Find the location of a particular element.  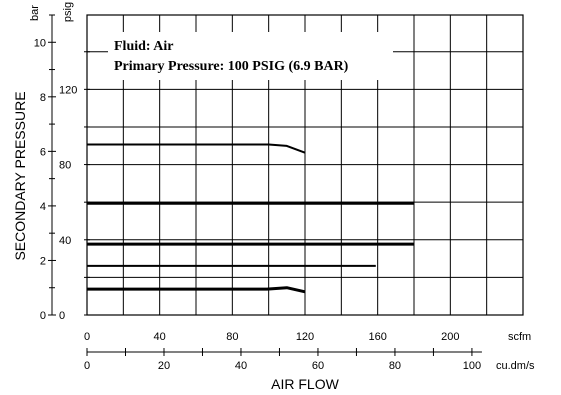

x-axis-title: AIR FLOW is located at coordinates (305, 384).